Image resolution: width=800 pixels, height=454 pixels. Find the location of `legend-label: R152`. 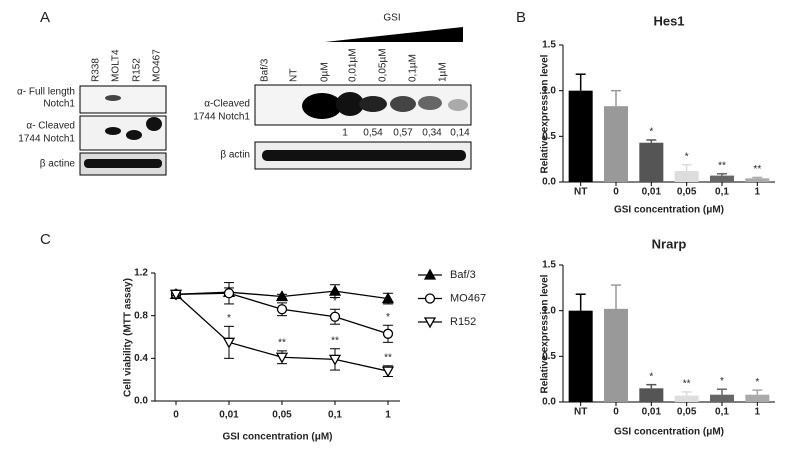

legend-label: R152 is located at coordinates (463, 322).